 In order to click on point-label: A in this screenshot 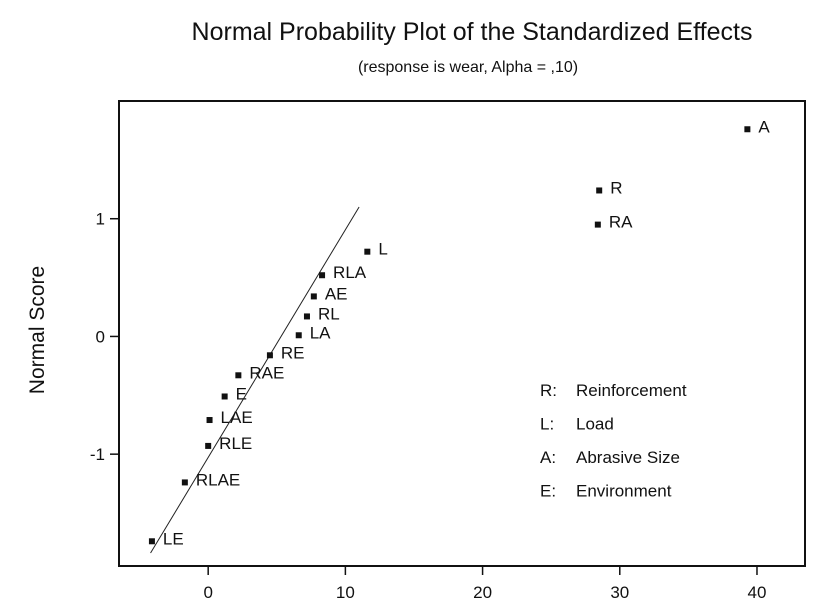, I will do `click(764, 126)`.